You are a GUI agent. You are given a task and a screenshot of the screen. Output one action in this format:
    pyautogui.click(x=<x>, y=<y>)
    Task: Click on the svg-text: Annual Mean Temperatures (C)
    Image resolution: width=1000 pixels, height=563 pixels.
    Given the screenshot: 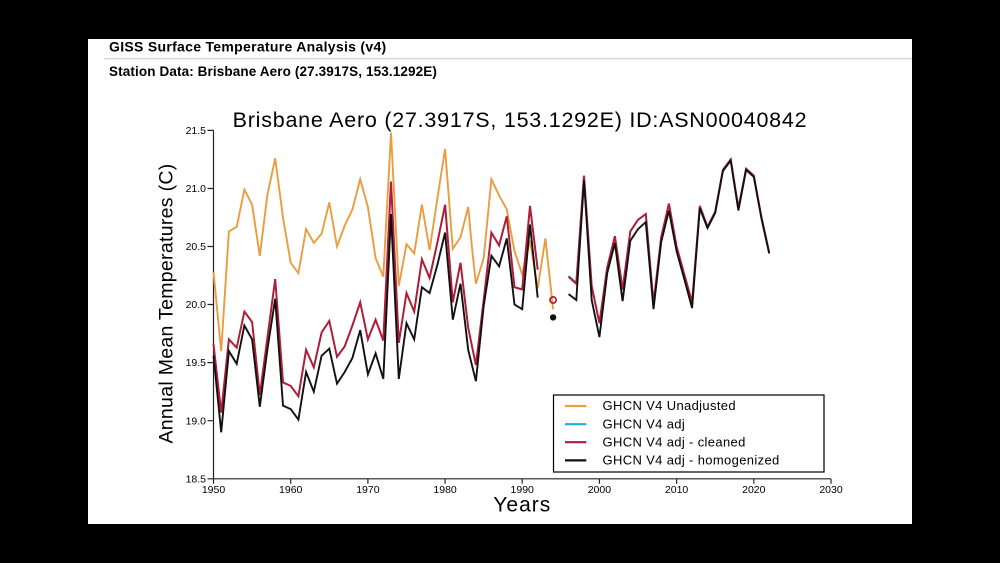 What is the action you would take?
    pyautogui.click(x=167, y=303)
    